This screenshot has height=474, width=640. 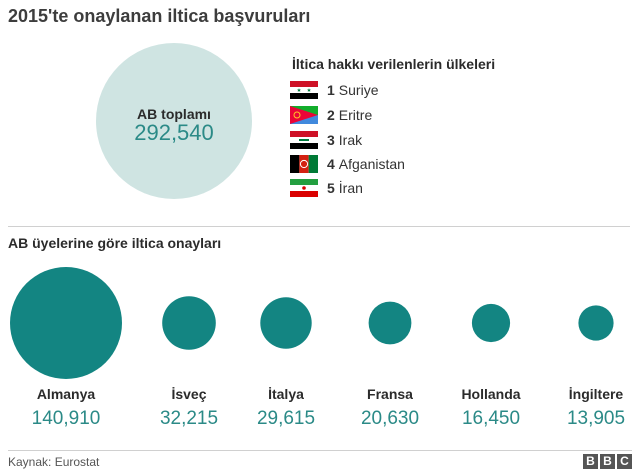 What do you see at coordinates (596, 418) in the screenshot?
I see `bubble-value-label: 13,905` at bounding box center [596, 418].